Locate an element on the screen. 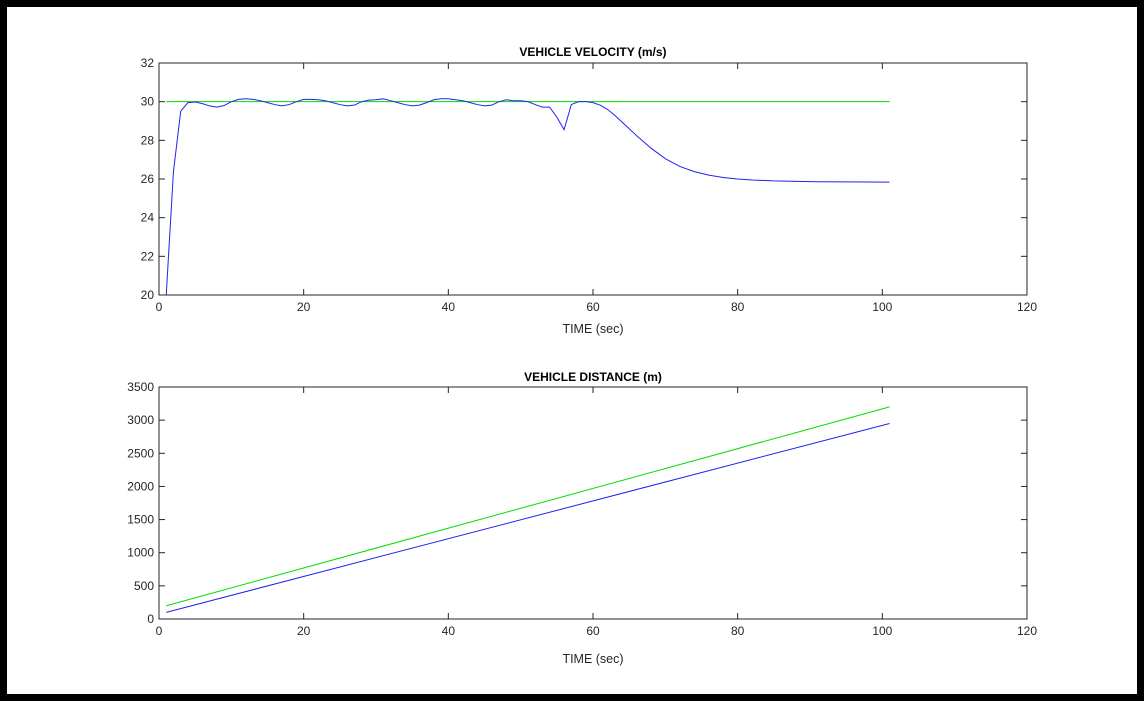 The image size is (1144, 701). velocity-x-tick-label: 20 is located at coordinates (304, 307).